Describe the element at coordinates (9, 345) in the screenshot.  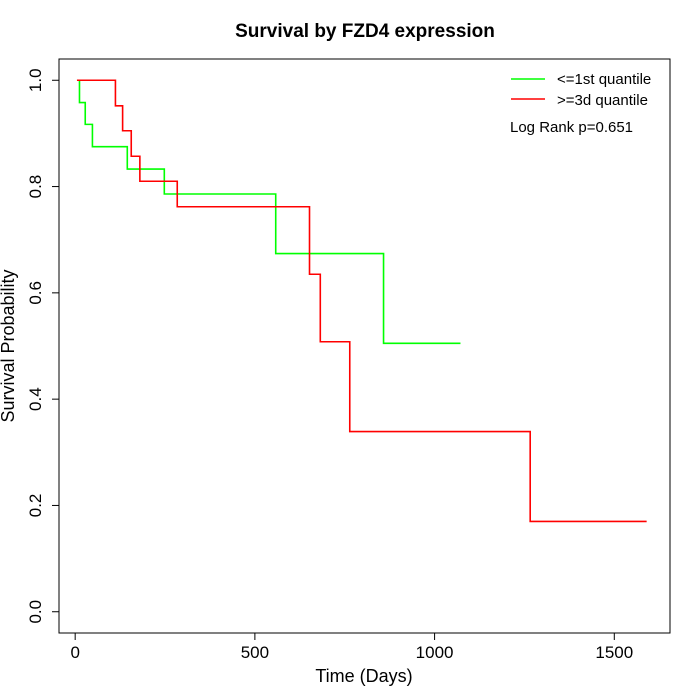
I see `y-axis-title: Survival Probability` at that location.